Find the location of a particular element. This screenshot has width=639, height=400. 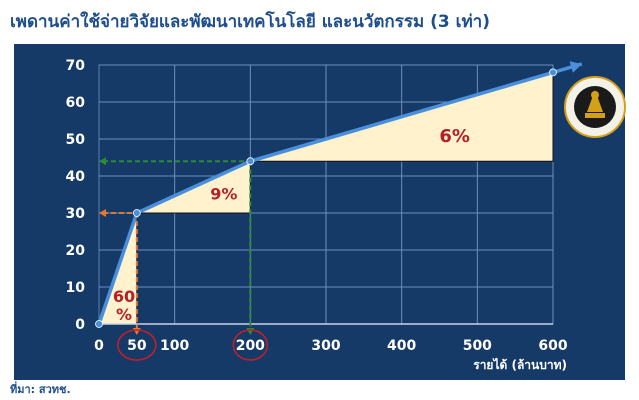

x-tick-label: 500 is located at coordinates (477, 346).